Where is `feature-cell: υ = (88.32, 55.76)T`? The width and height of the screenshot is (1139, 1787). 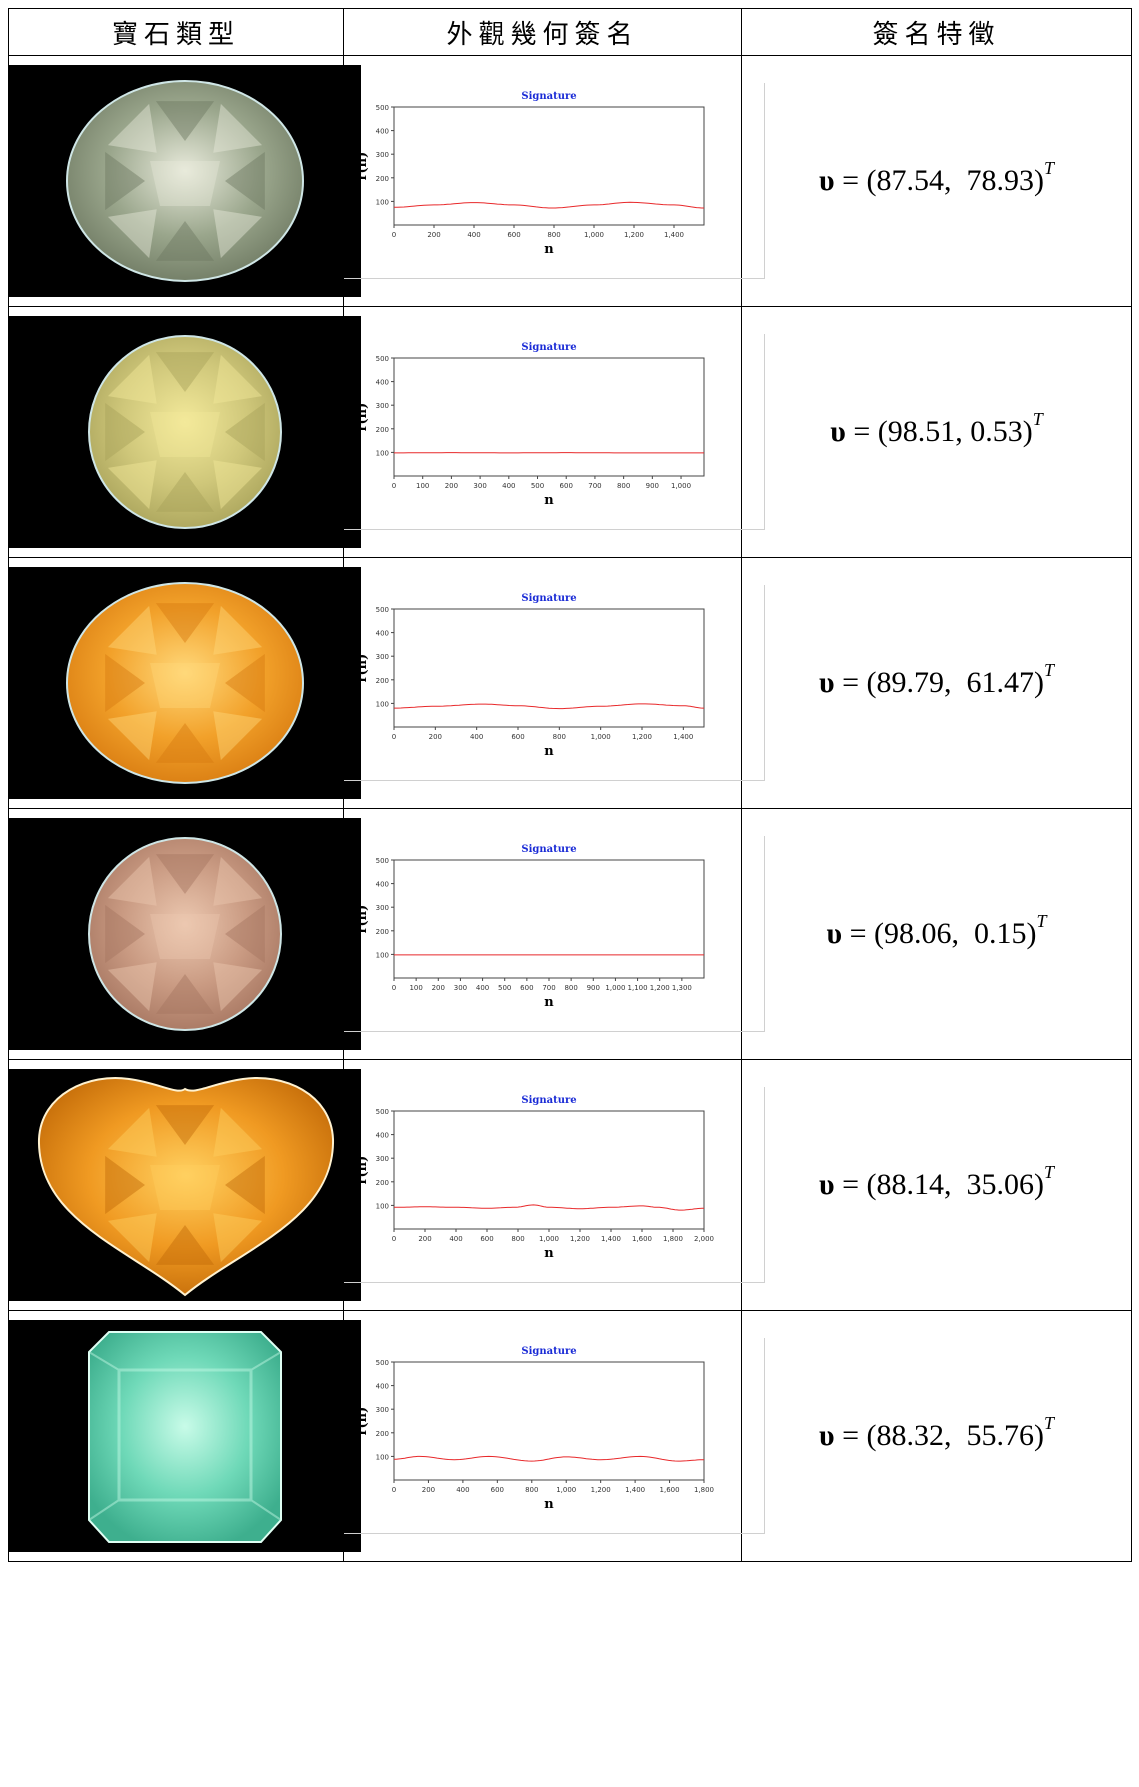 feature-cell: υ = (88.32, 55.76)T is located at coordinates (936, 1436).